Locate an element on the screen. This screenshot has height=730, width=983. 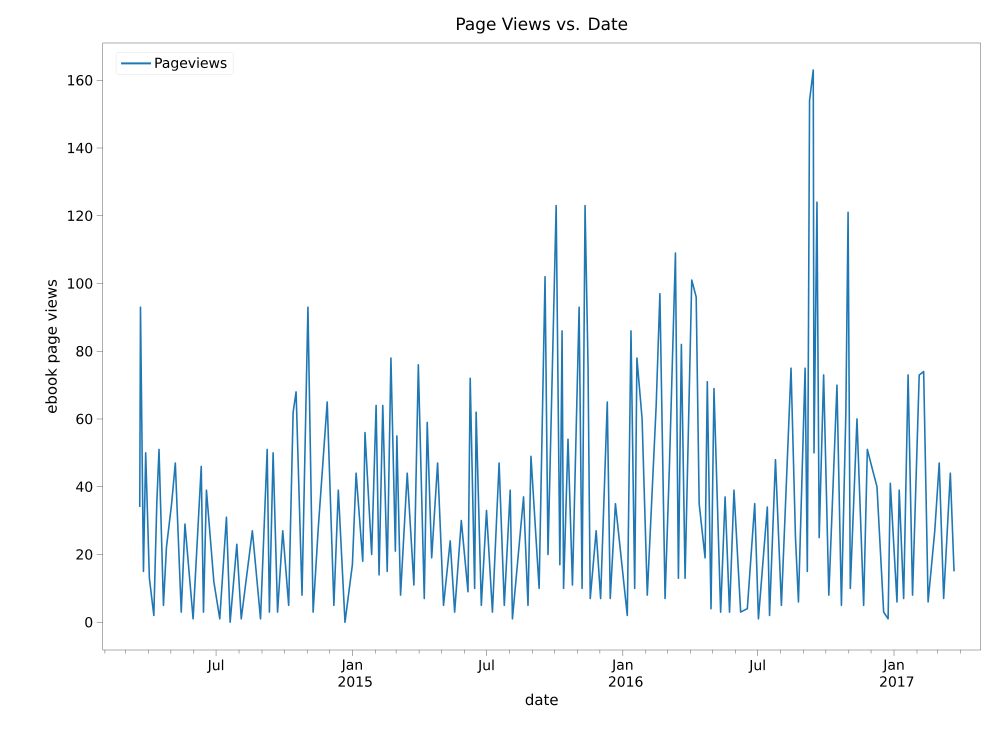
legend-label: Pageviews is located at coordinates (191, 64).